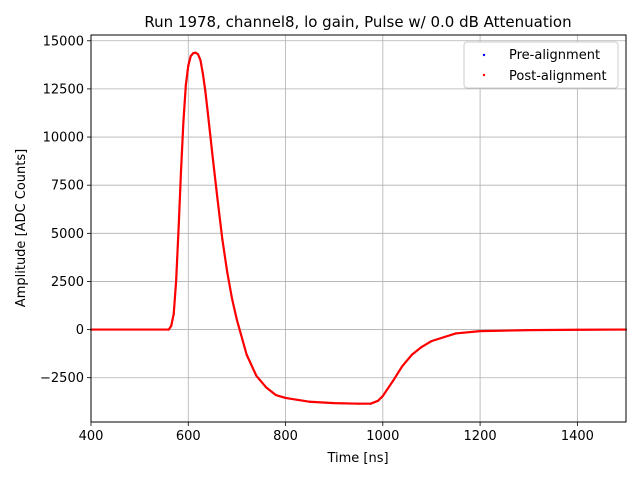  Describe the element at coordinates (558, 76) in the screenshot. I see `legend-label-post-alignment: Post-alignment` at that location.